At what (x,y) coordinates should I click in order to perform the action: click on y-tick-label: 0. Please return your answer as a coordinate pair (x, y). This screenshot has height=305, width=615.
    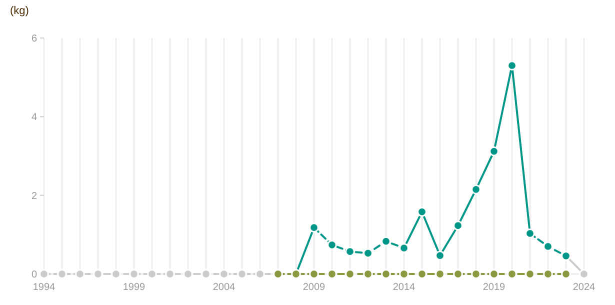
    Looking at the image, I should click on (34, 275).